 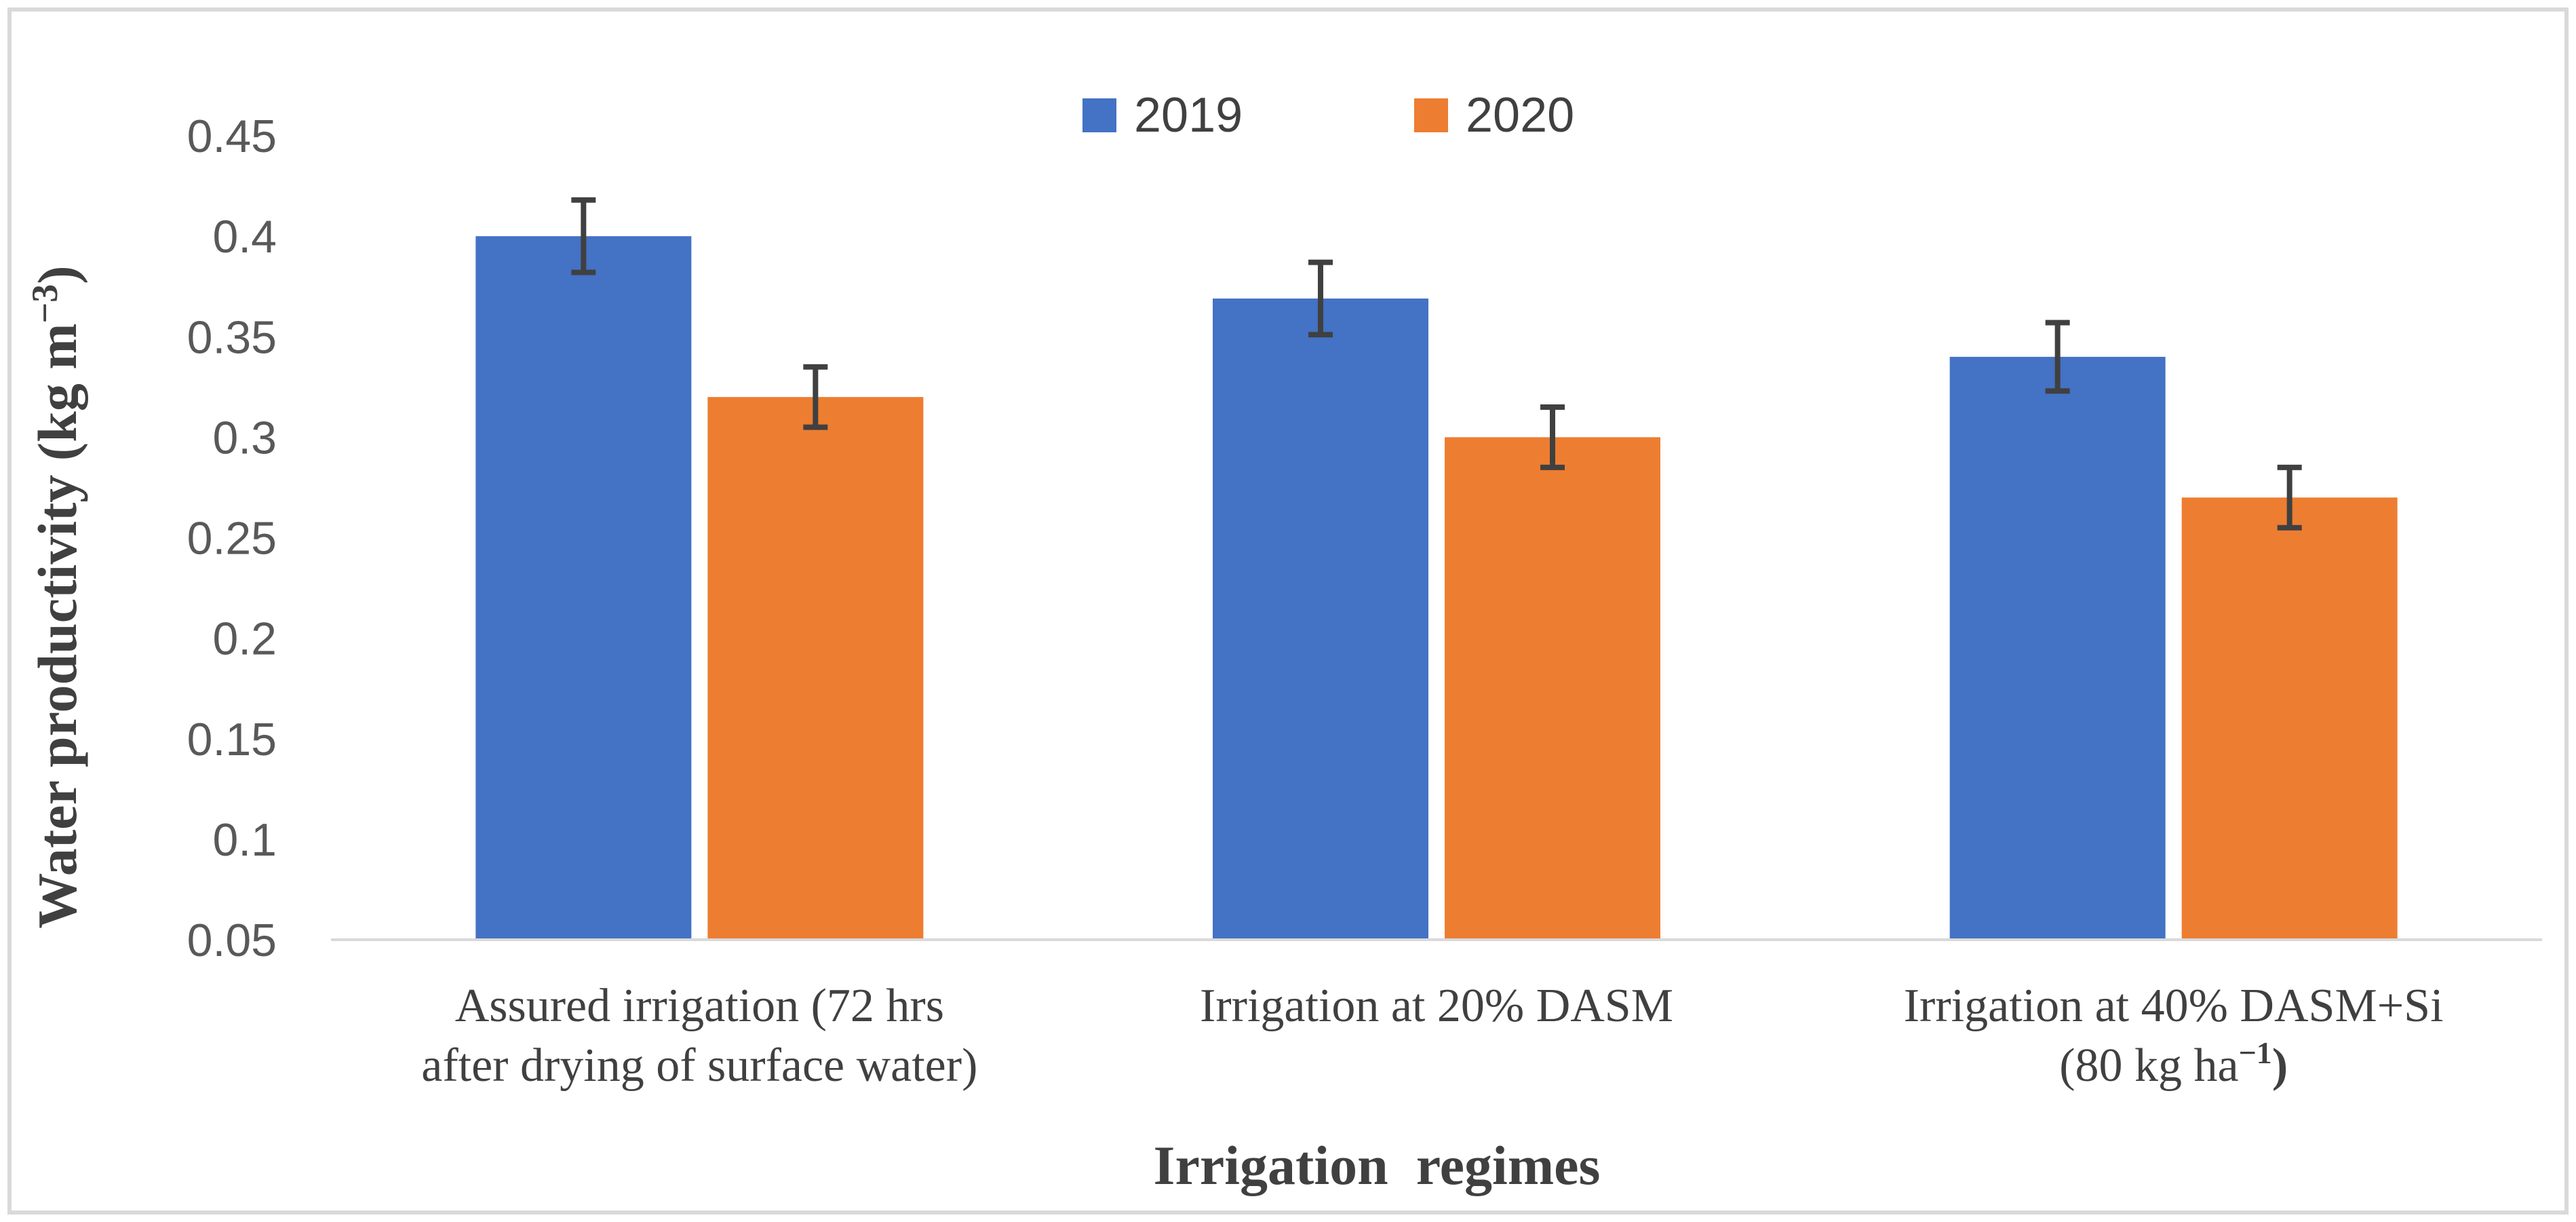 What do you see at coordinates (244, 437) in the screenshot?
I see `y-tick-label: 0.3` at bounding box center [244, 437].